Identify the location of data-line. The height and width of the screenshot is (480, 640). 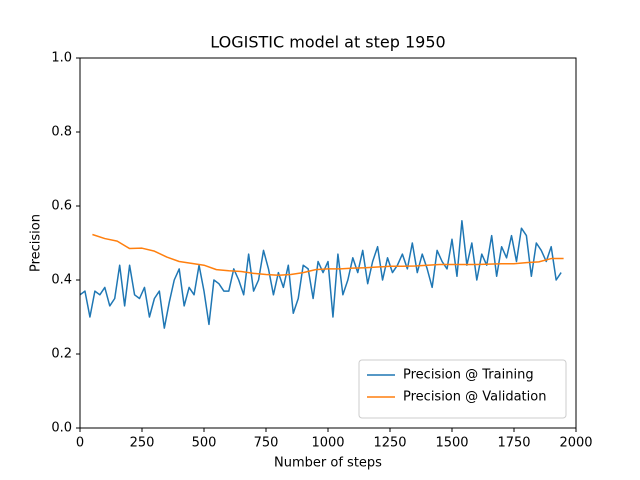
(328, 254).